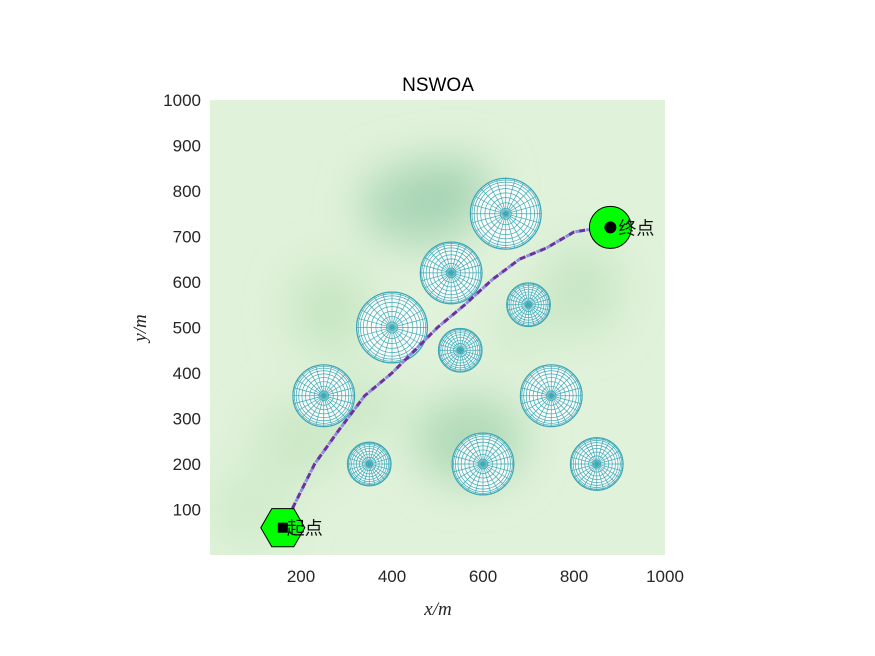 This screenshot has height=656, width=875. I want to click on start-point, so click(282, 527).